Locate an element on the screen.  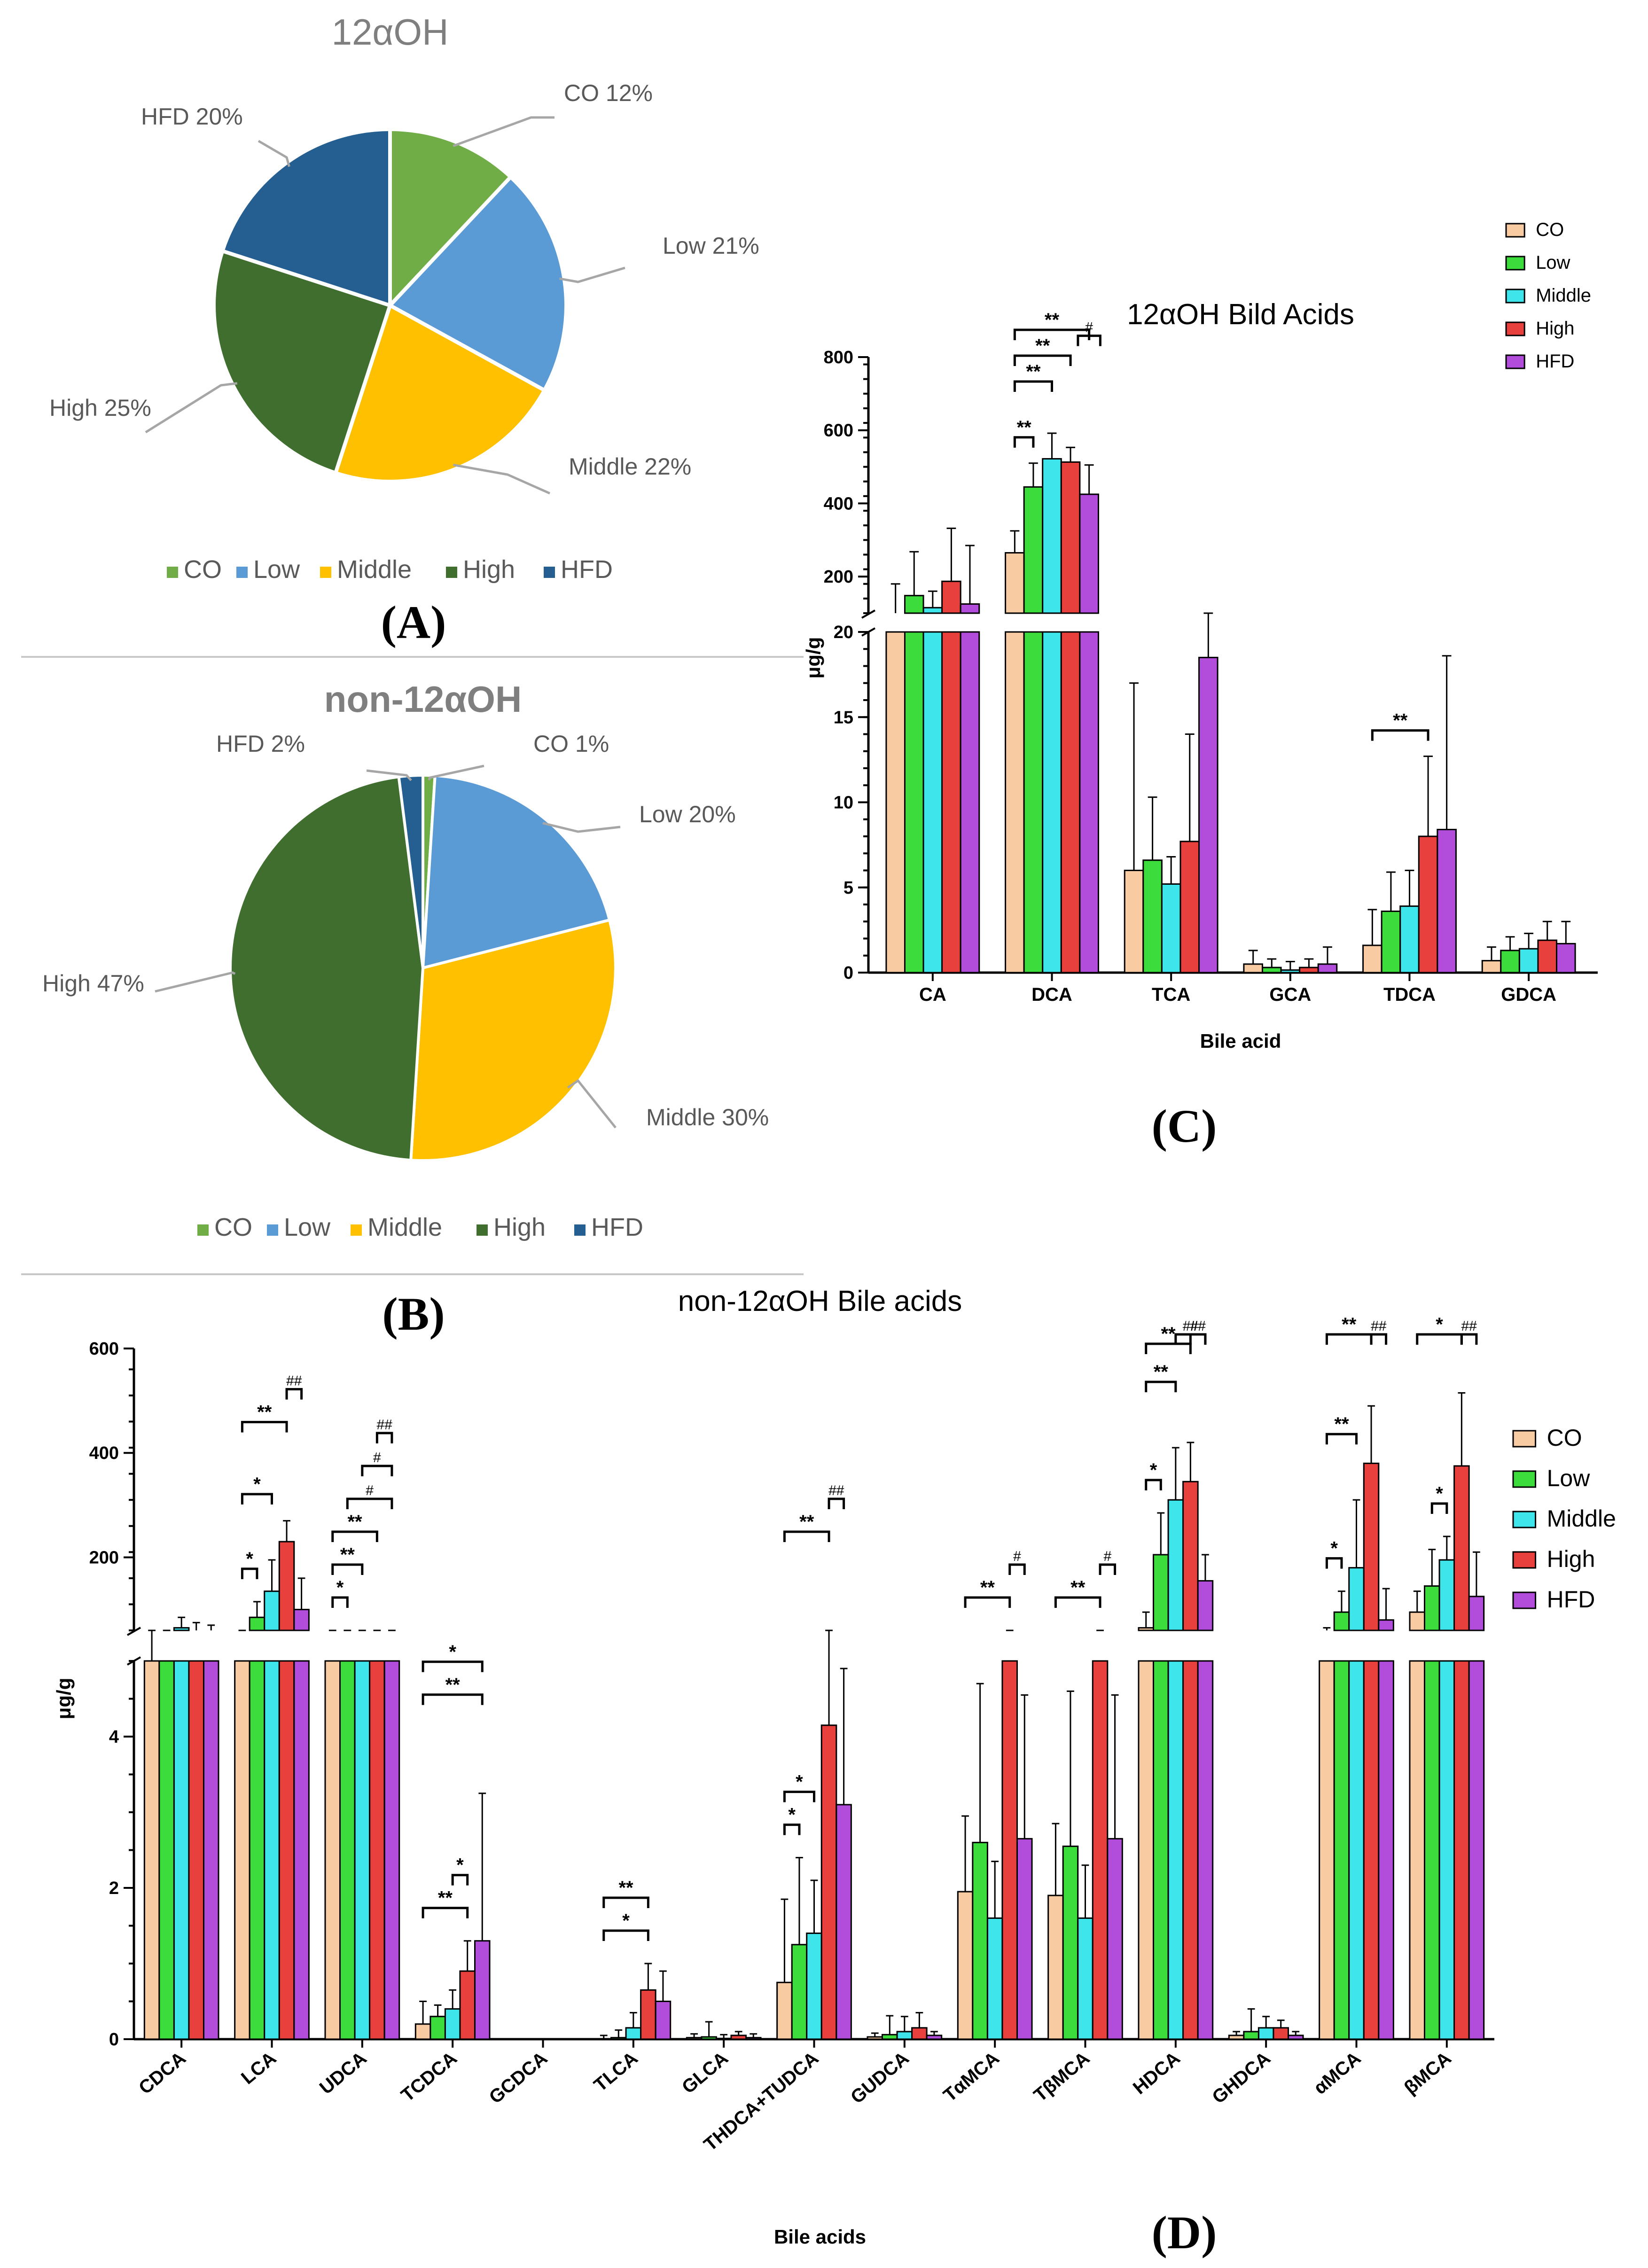
pie-slice-high is located at coordinates (327, 968).